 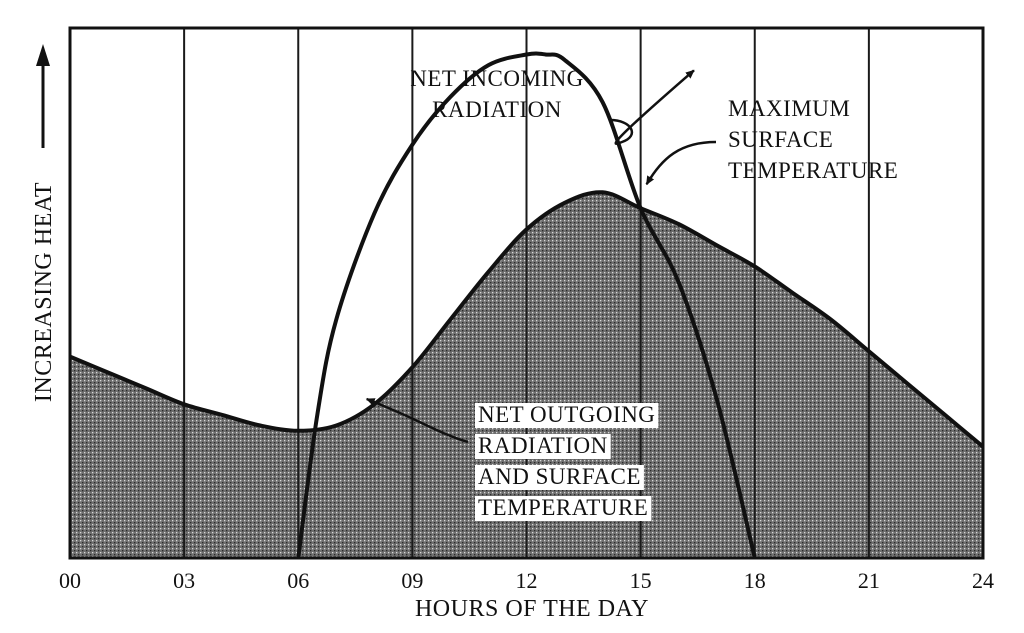 What do you see at coordinates (652, 107) in the screenshot?
I see `incoming-radiation-leader` at bounding box center [652, 107].